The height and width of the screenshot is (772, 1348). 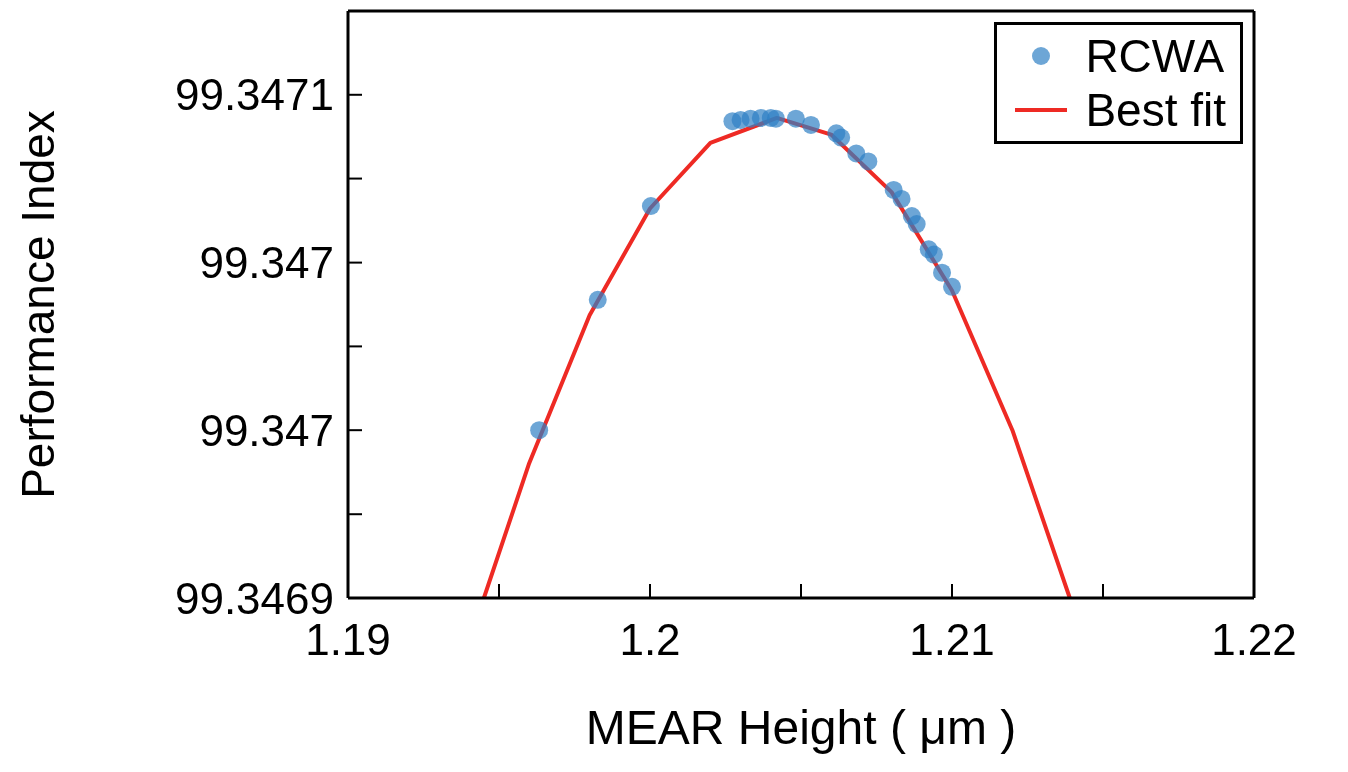 What do you see at coordinates (254, 95) in the screenshot?
I see `y-tick-label: 99.3471` at bounding box center [254, 95].